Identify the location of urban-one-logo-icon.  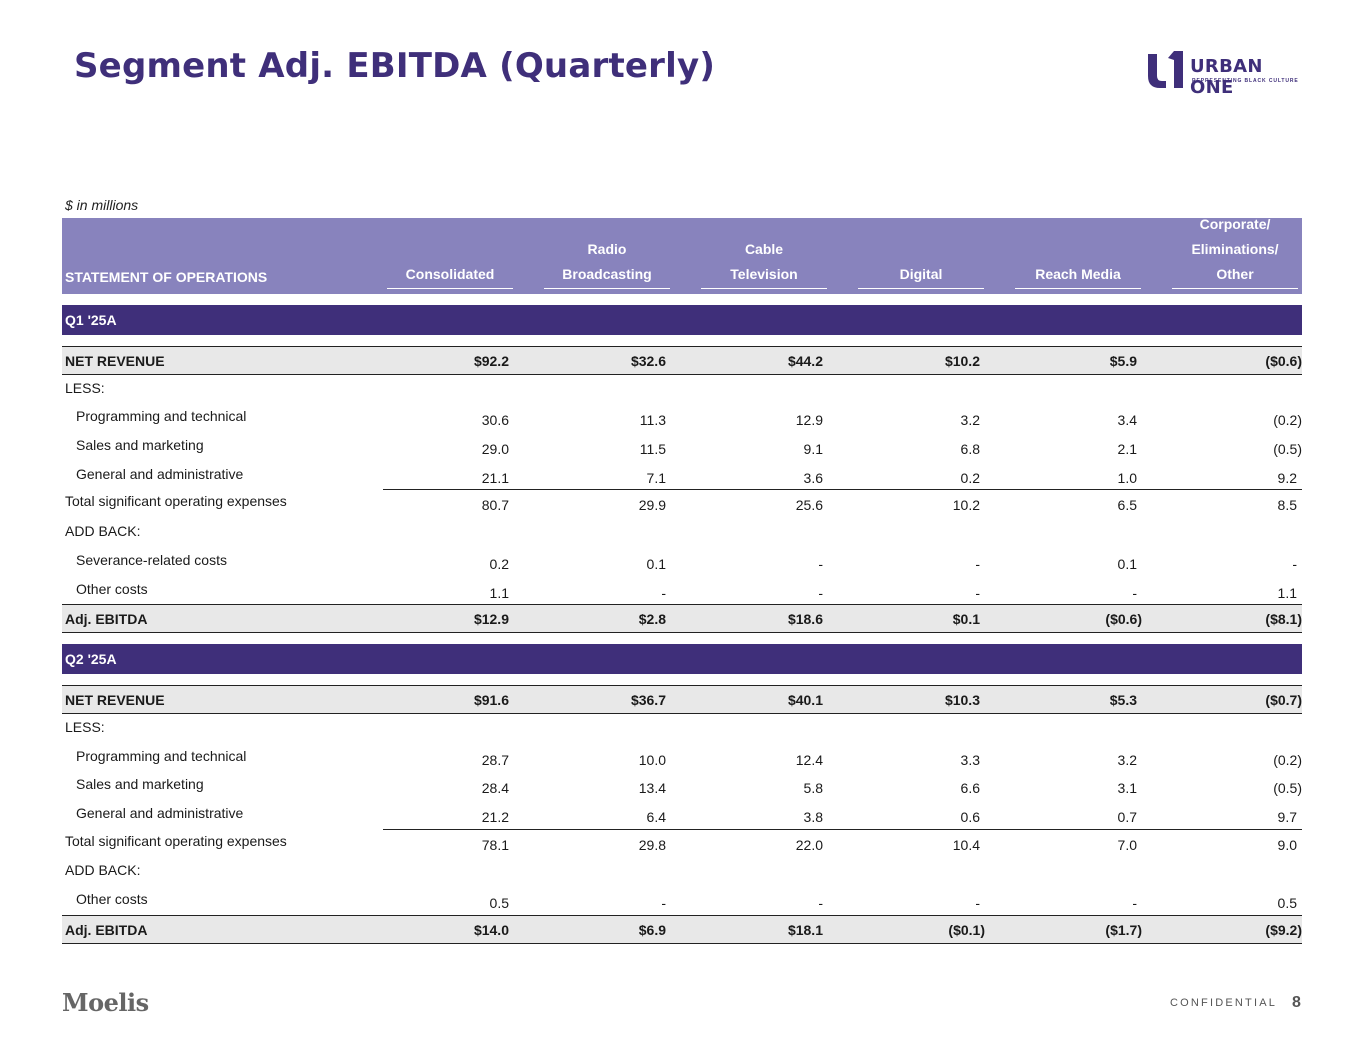
(1165, 69).